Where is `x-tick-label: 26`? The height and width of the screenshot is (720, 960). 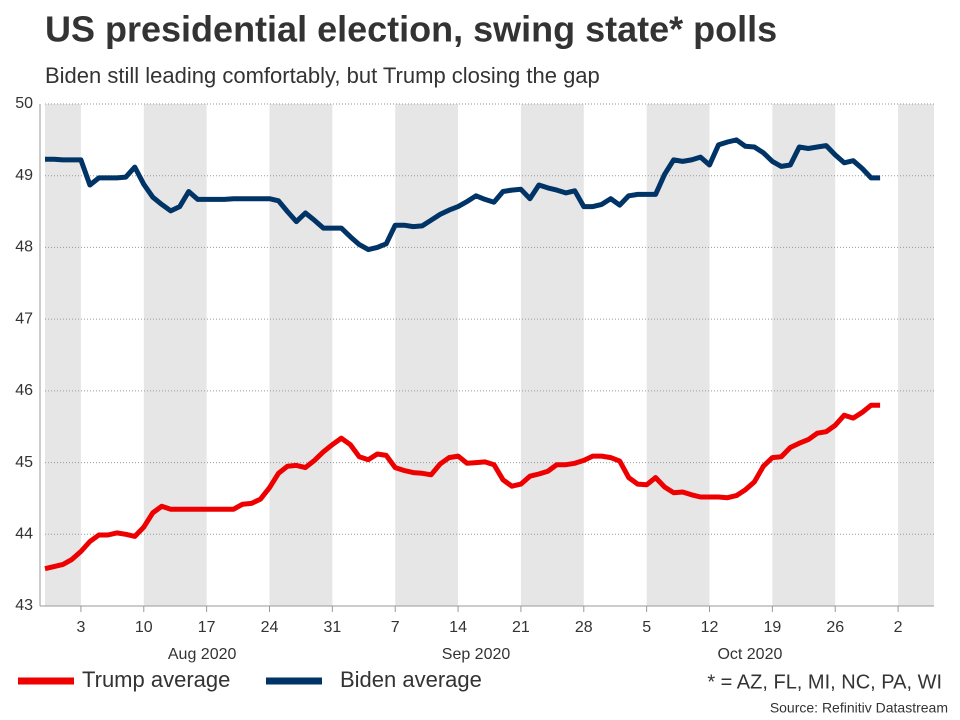 x-tick-label: 26 is located at coordinates (835, 627).